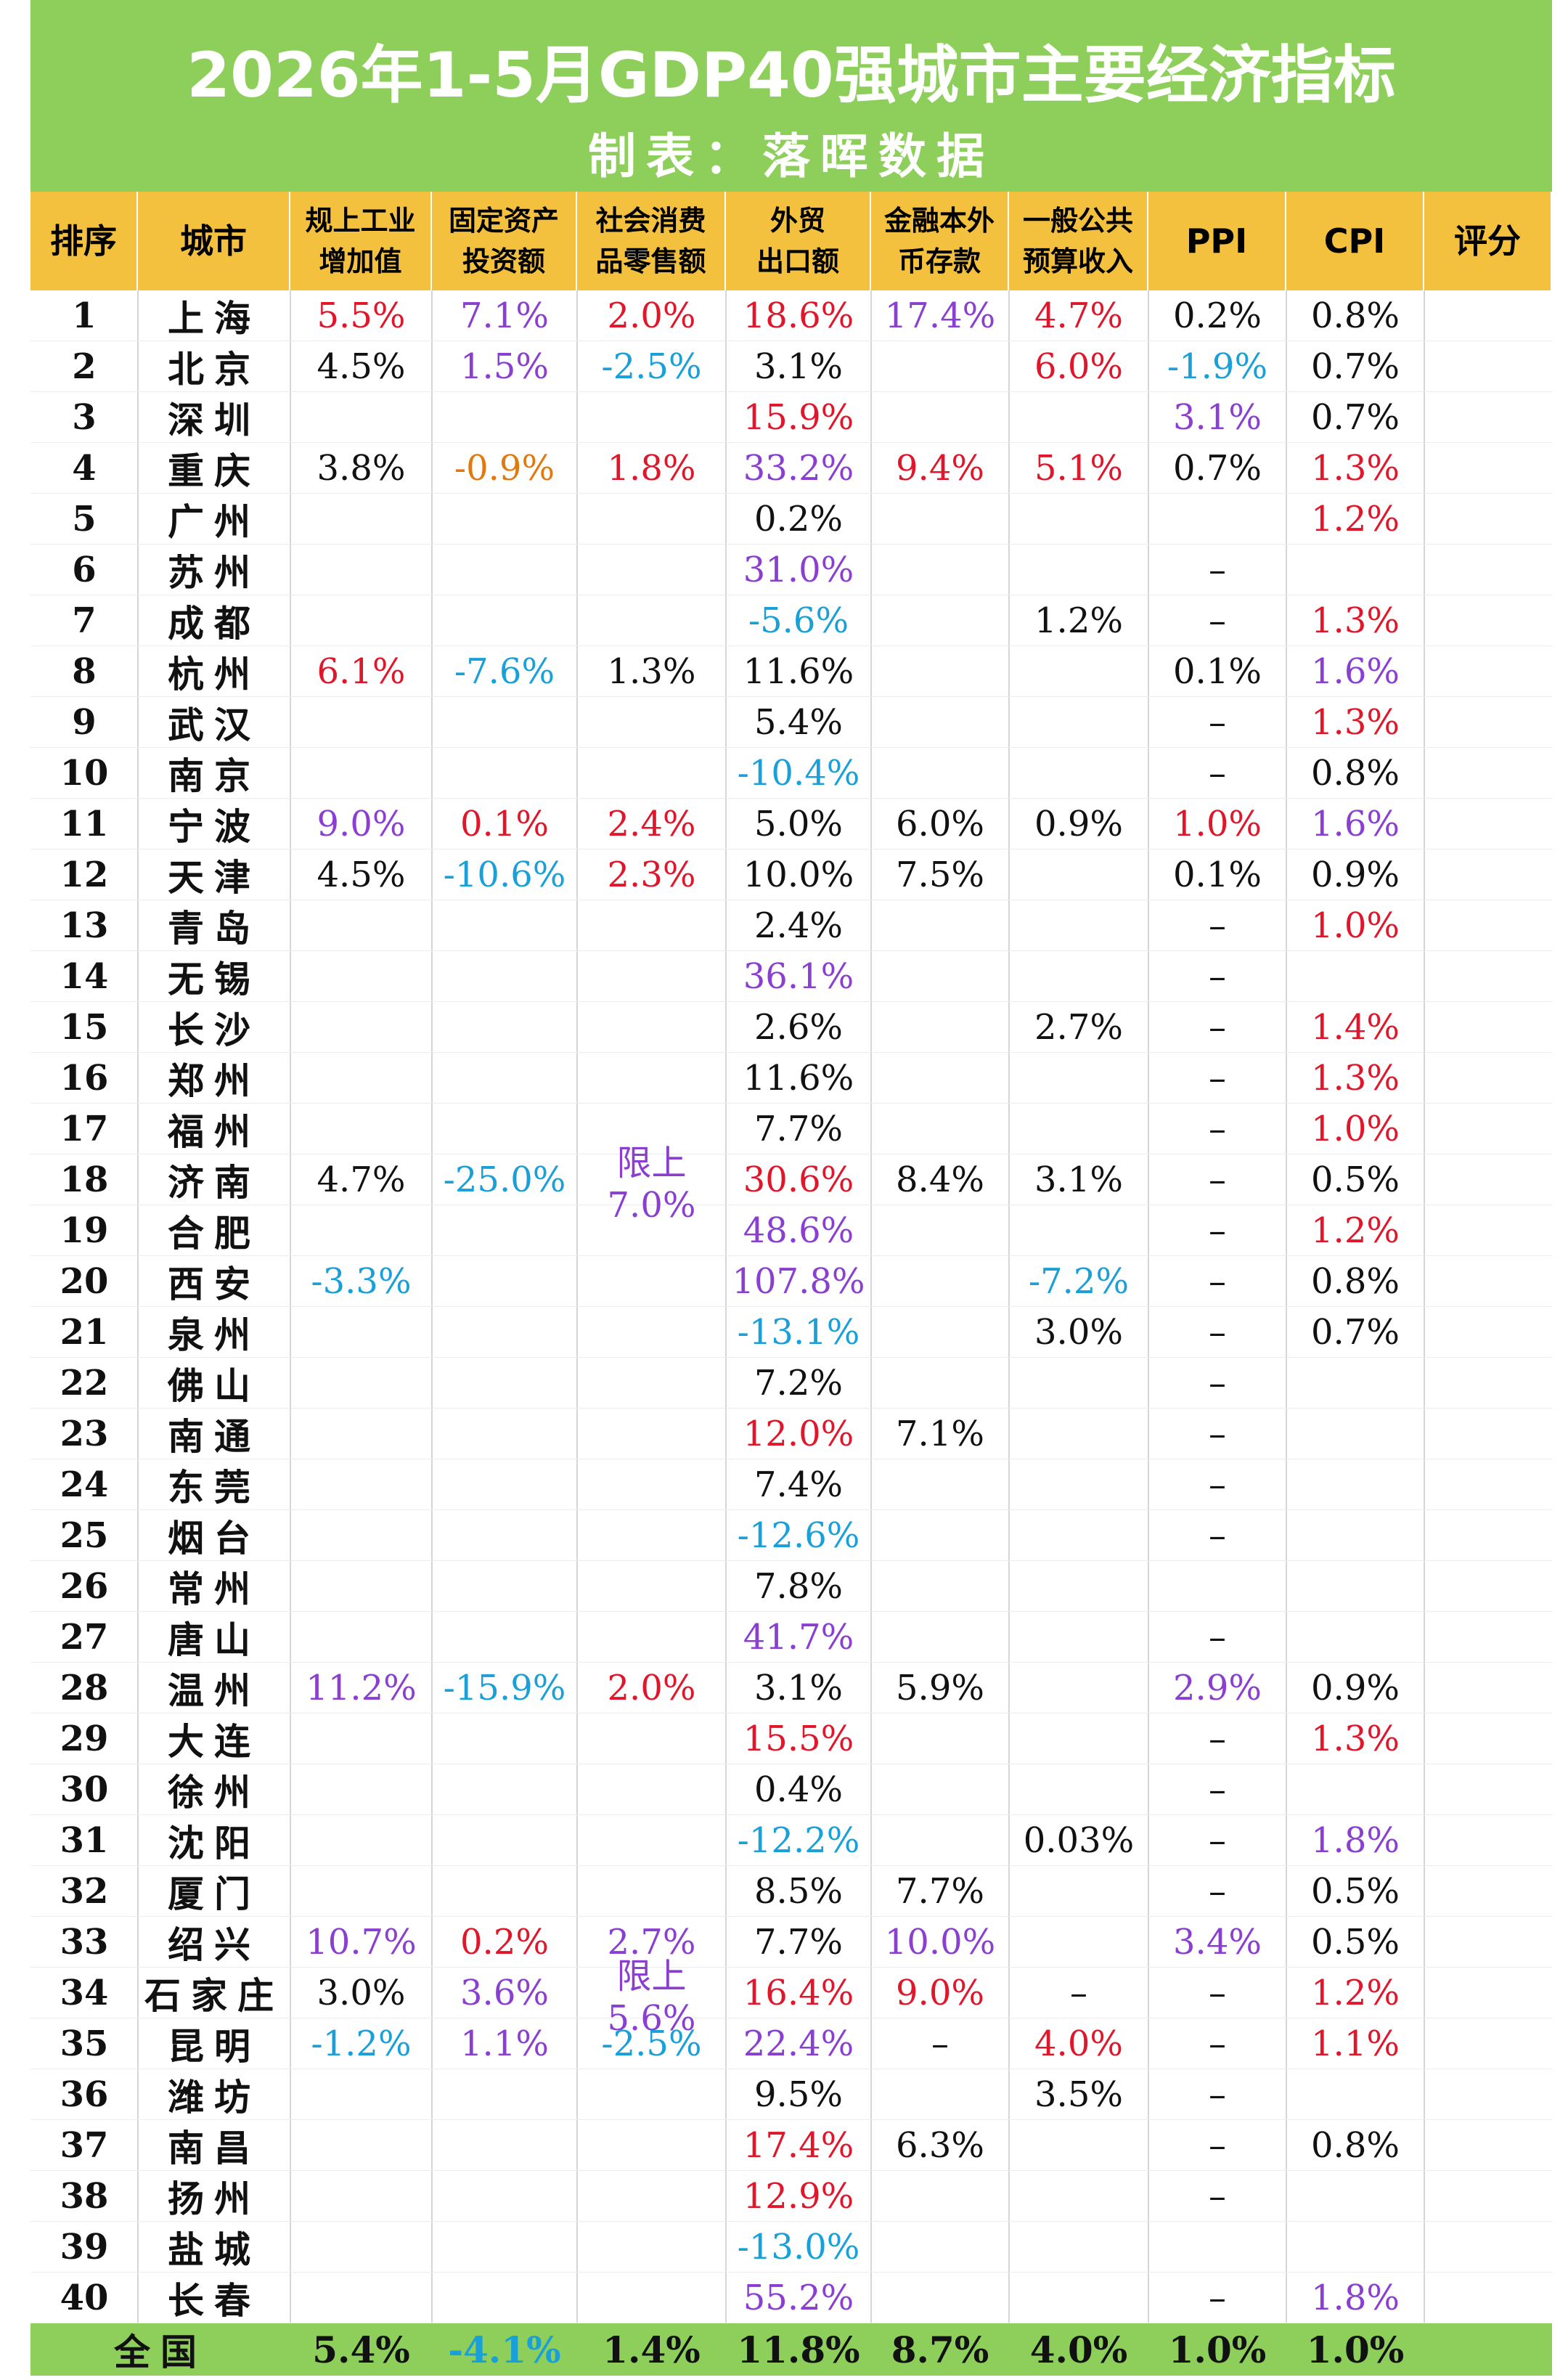 This screenshot has width=1568, height=2380. What do you see at coordinates (85, 875) in the screenshot?
I see `table-cell: 12` at bounding box center [85, 875].